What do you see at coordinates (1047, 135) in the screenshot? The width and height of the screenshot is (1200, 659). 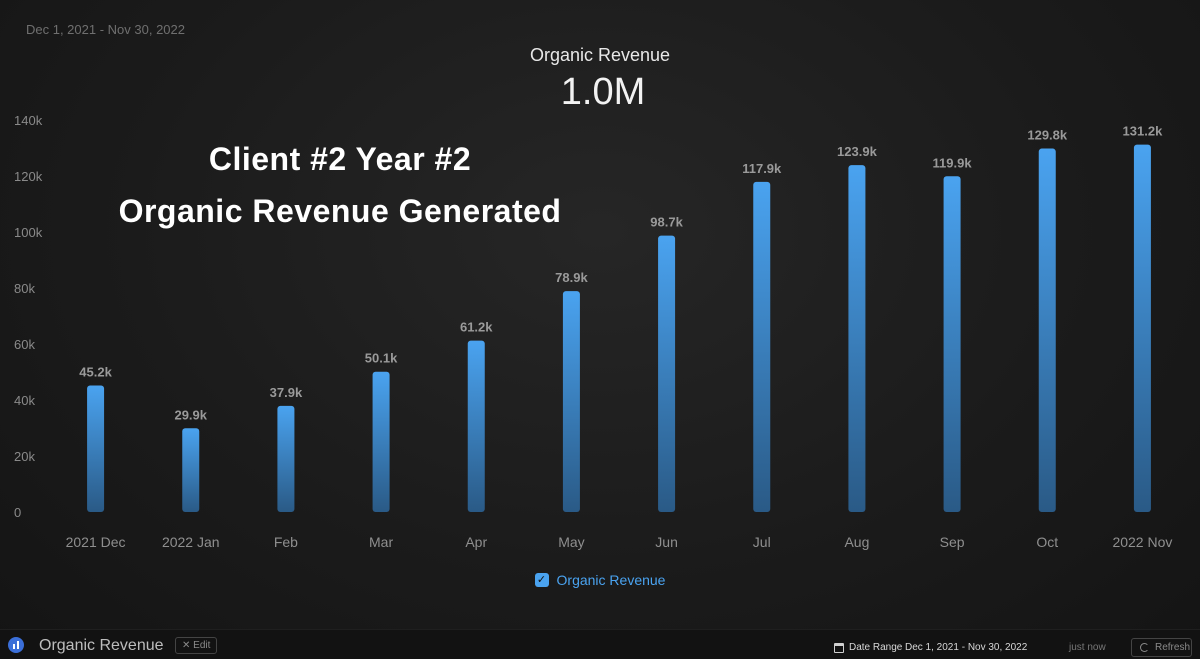 I see `data-label: 129.8k` at bounding box center [1047, 135].